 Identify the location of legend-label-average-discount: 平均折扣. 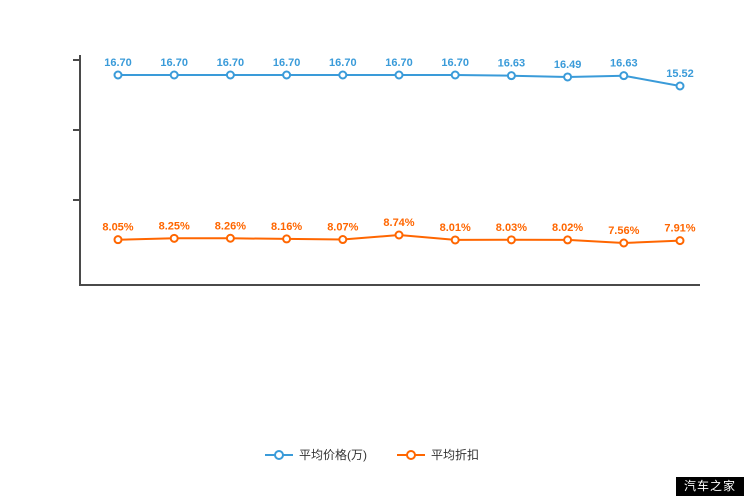
(454, 455).